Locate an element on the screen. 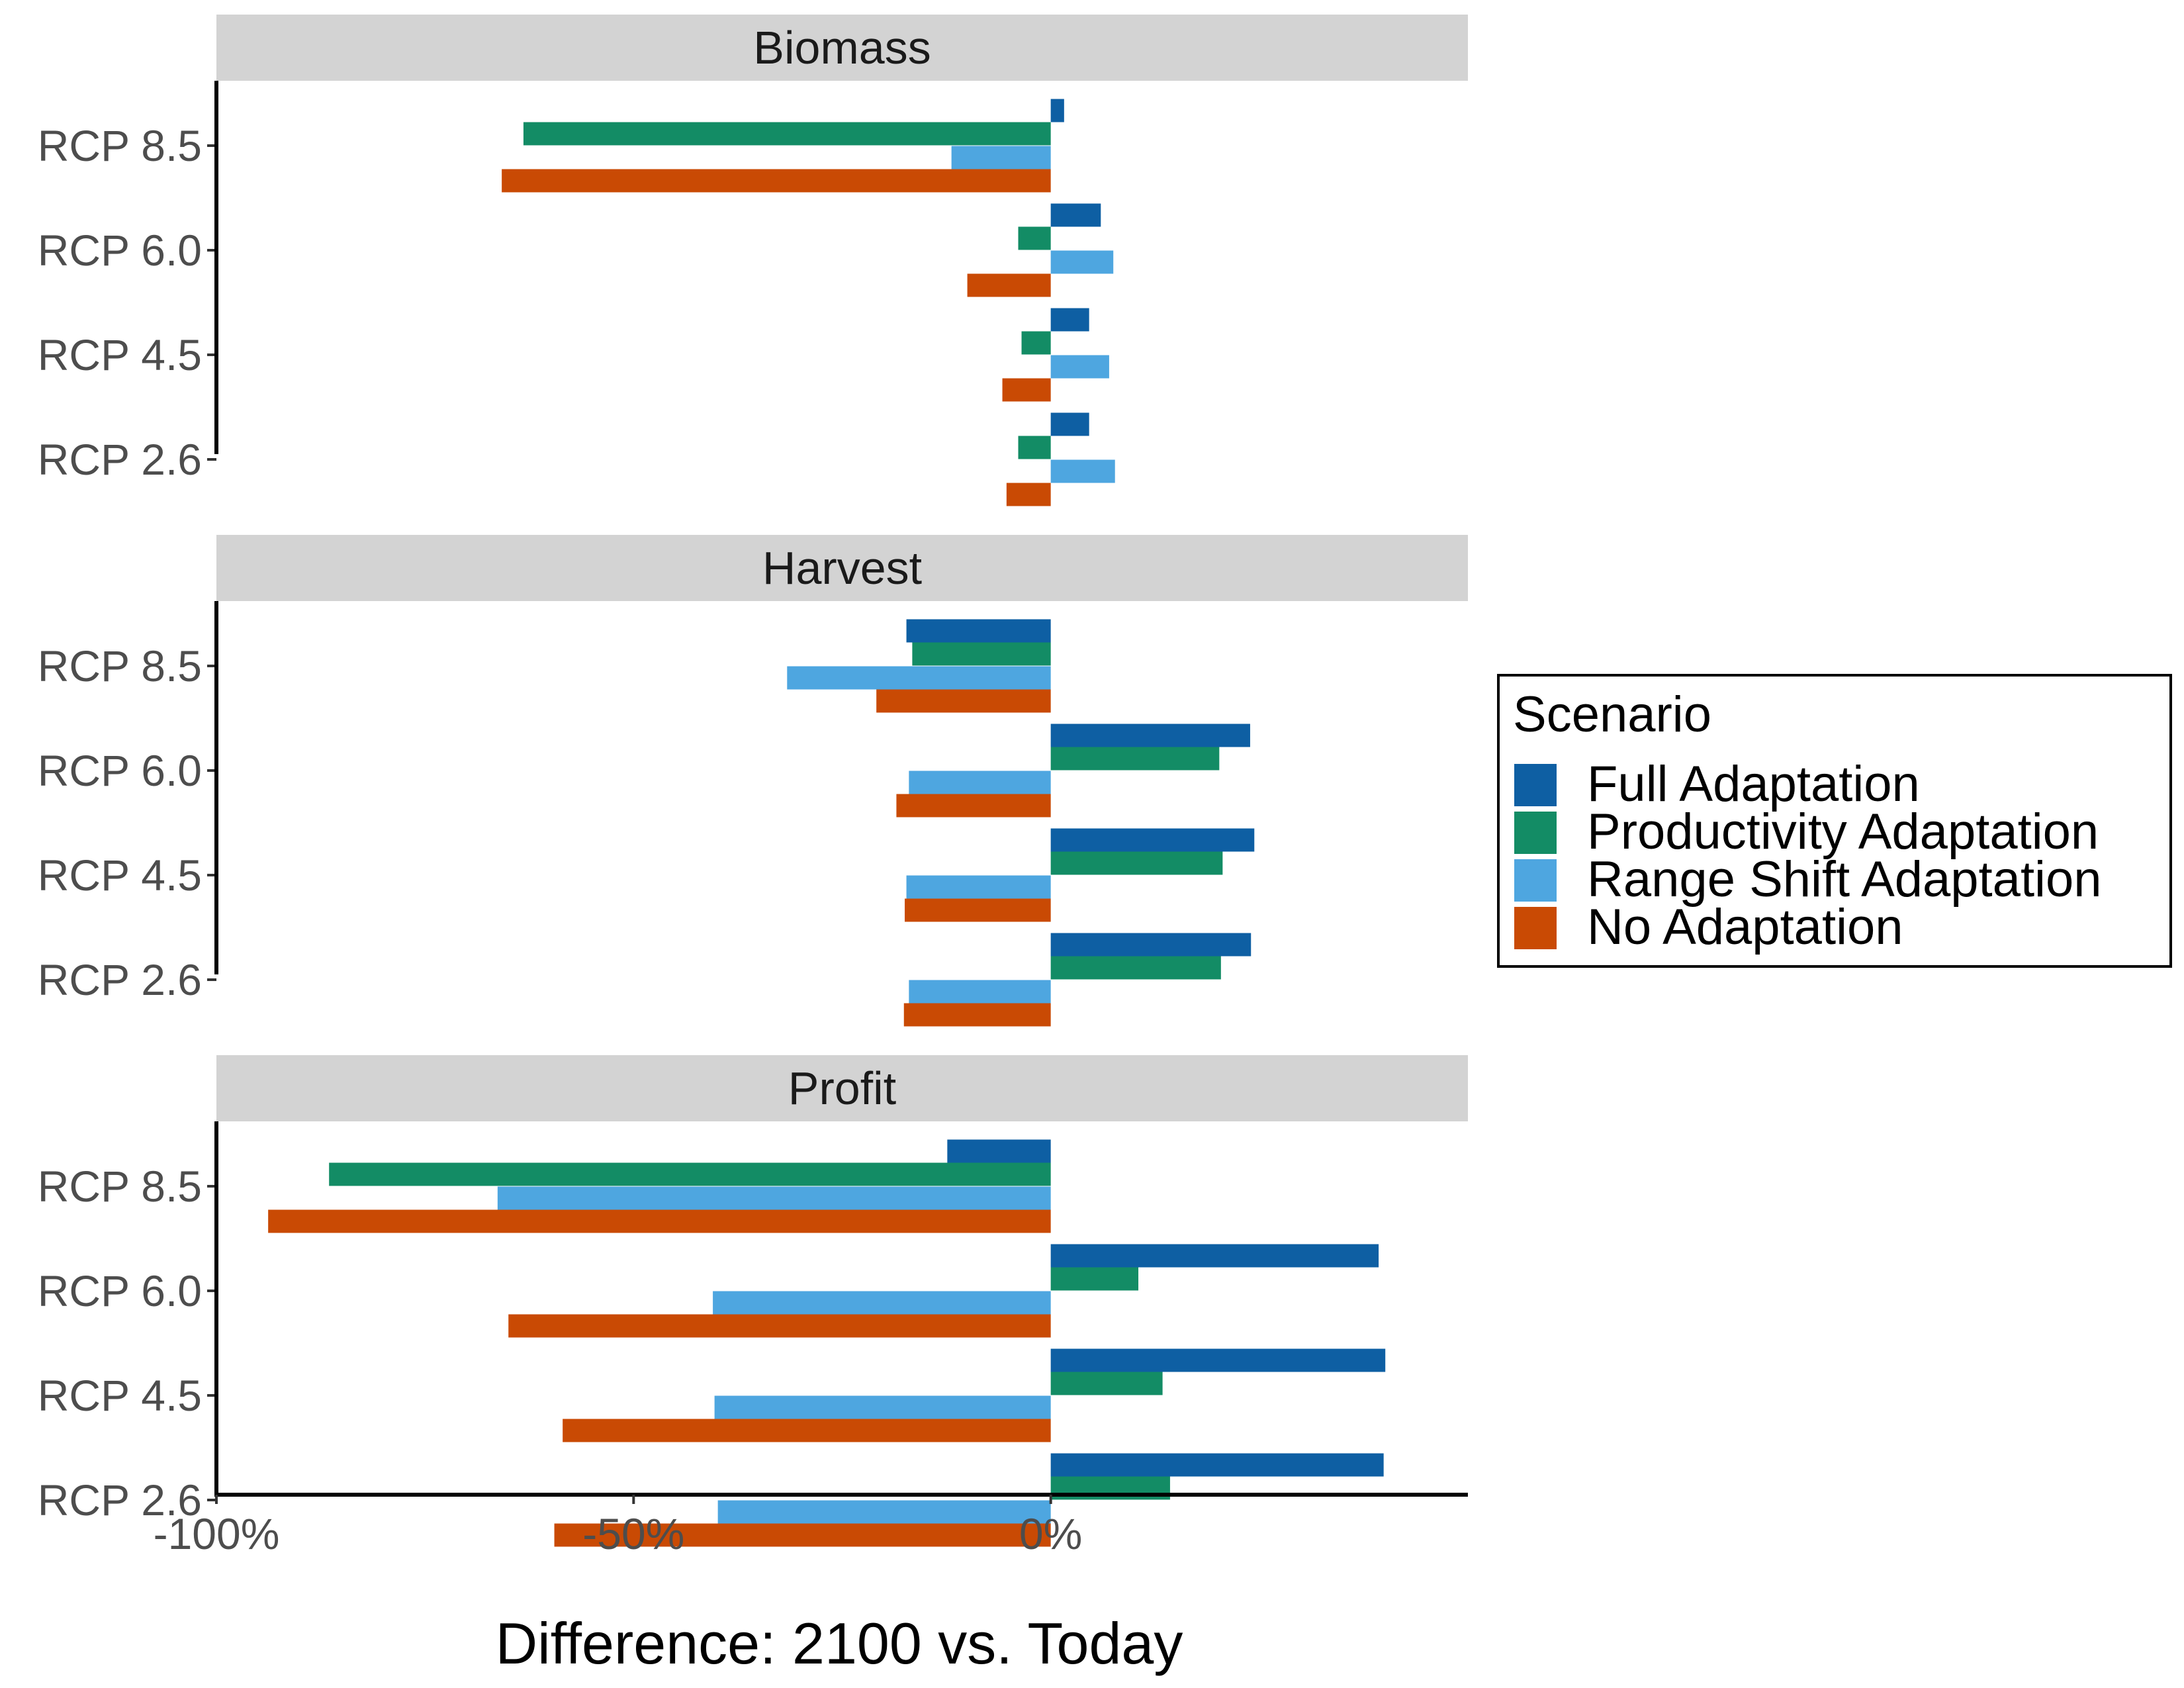  x-tick-label: -50% is located at coordinates (633, 1533).